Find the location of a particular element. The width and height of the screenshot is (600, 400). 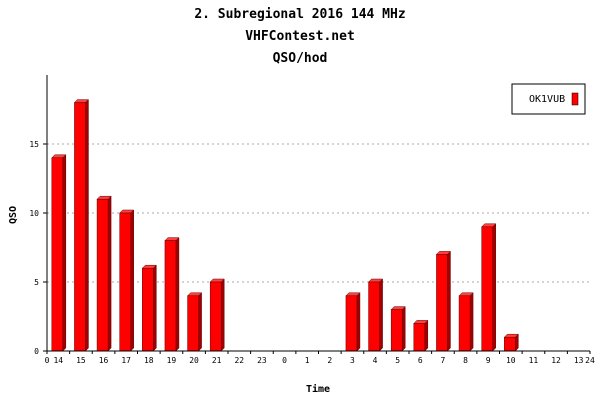

x-tick-label: 17 is located at coordinates (126, 360).